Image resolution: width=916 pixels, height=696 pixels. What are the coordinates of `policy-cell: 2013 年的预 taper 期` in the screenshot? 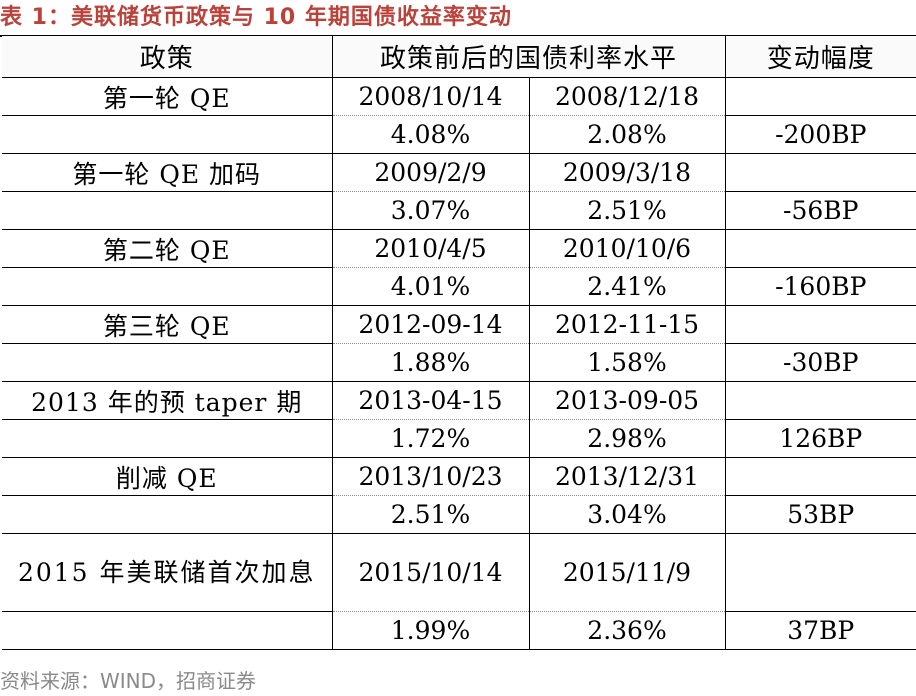 It's located at (167, 400).